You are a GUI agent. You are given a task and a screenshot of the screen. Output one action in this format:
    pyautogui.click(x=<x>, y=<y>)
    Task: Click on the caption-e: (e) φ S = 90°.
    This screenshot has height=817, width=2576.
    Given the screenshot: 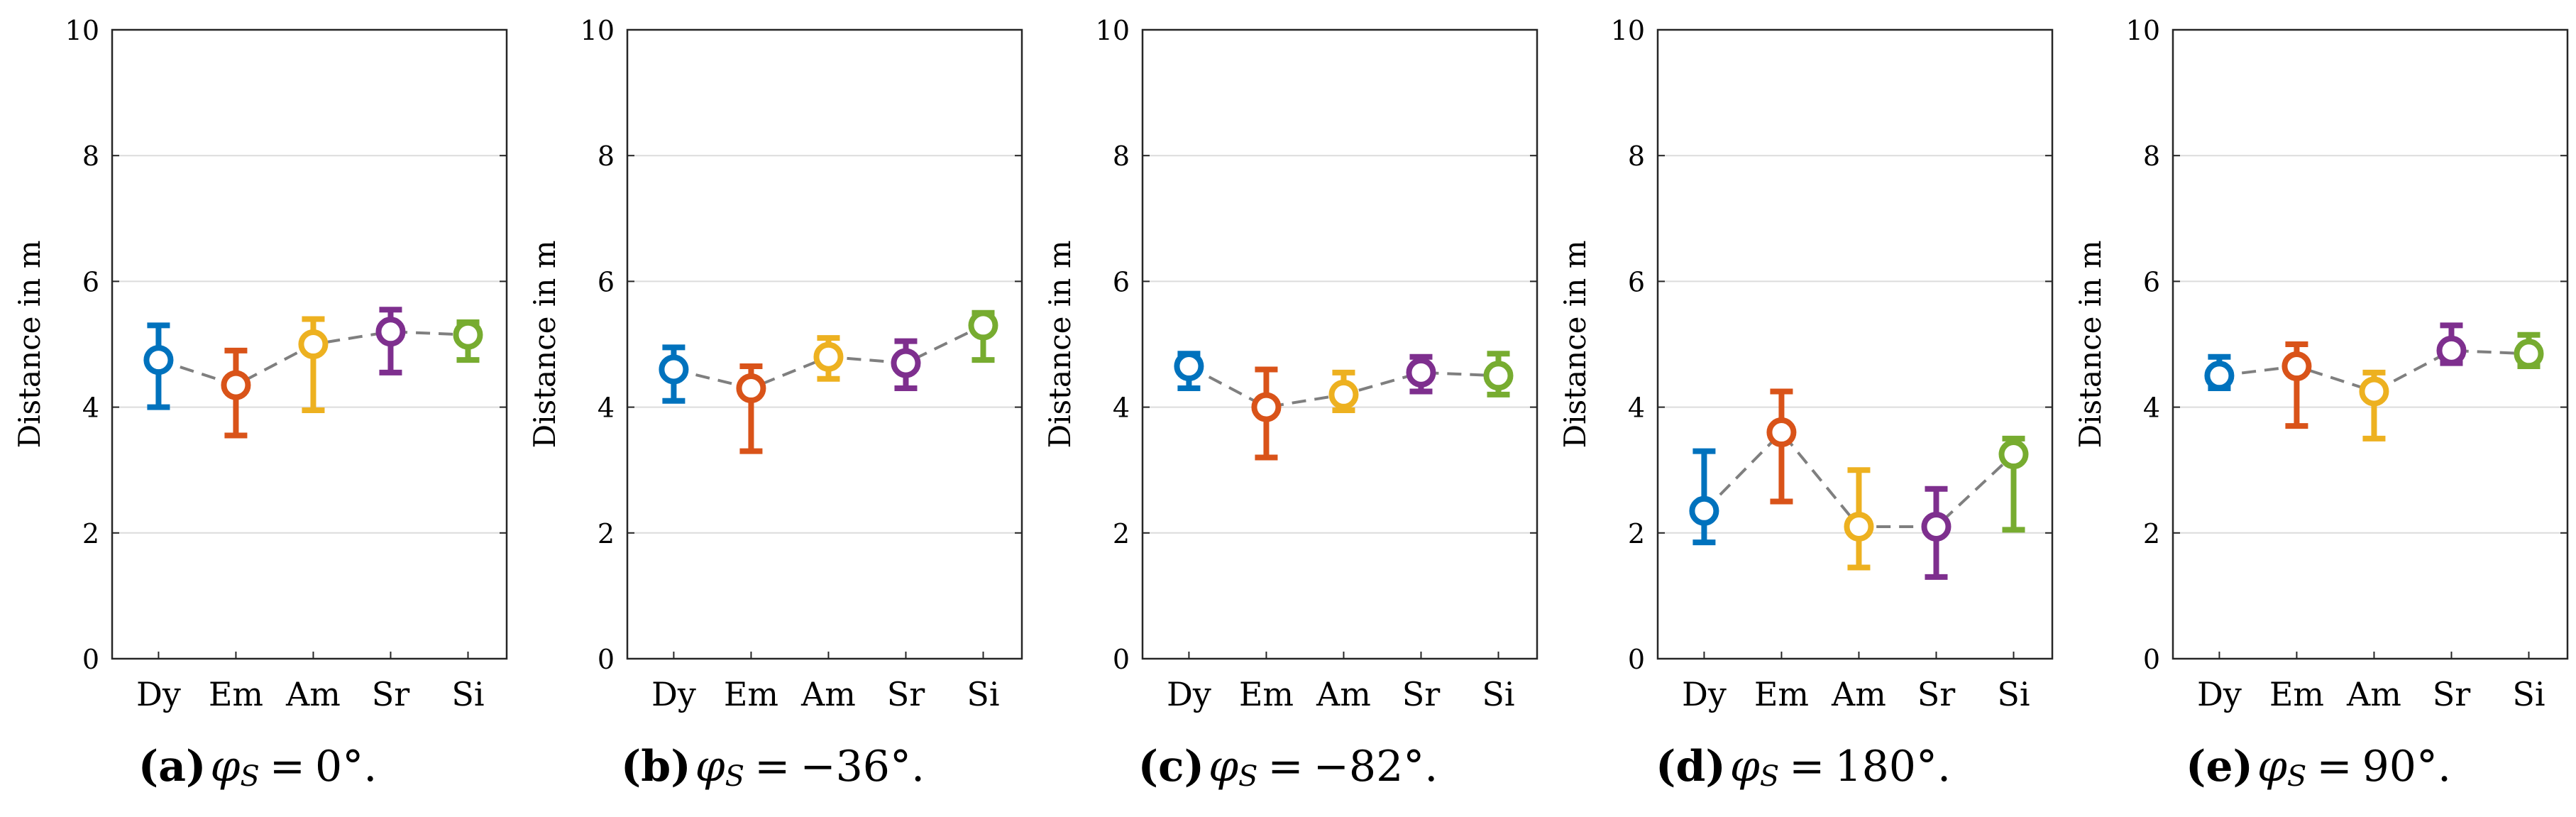 What is the action you would take?
    pyautogui.click(x=2318, y=767)
    